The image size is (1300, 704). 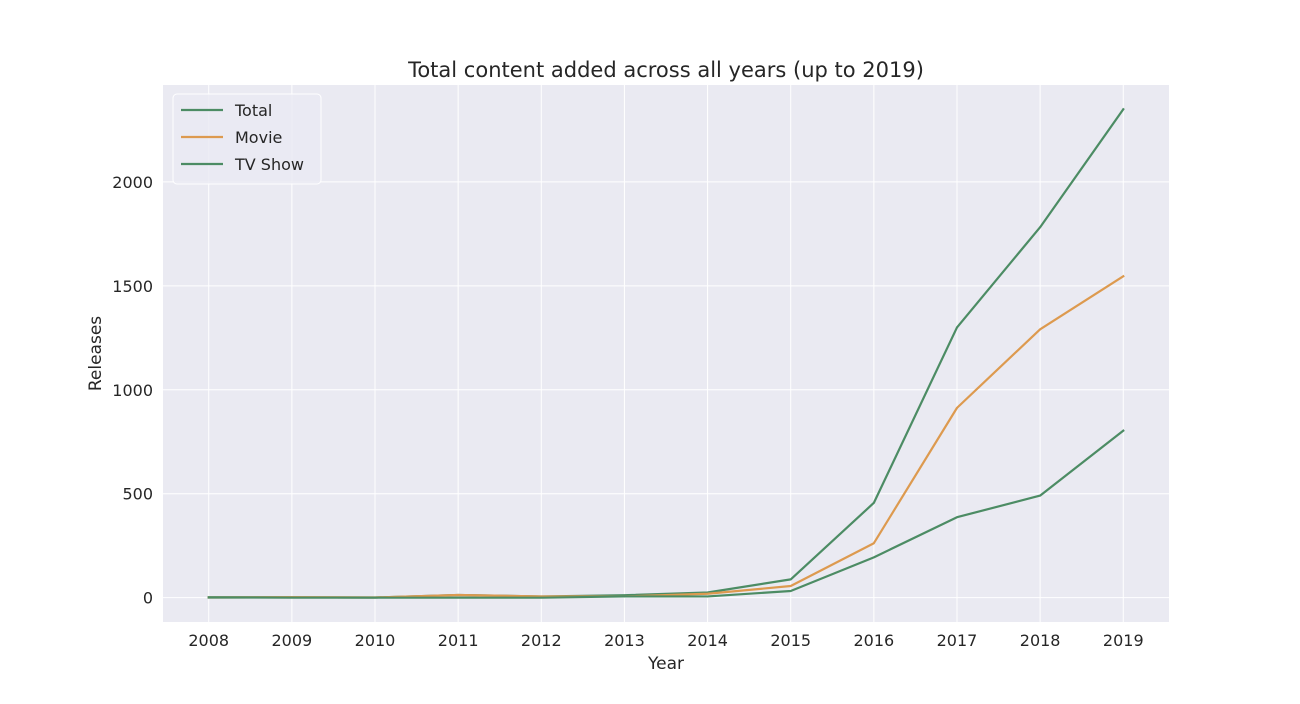 What do you see at coordinates (292, 640) in the screenshot?
I see `x-tick-label: 2009` at bounding box center [292, 640].